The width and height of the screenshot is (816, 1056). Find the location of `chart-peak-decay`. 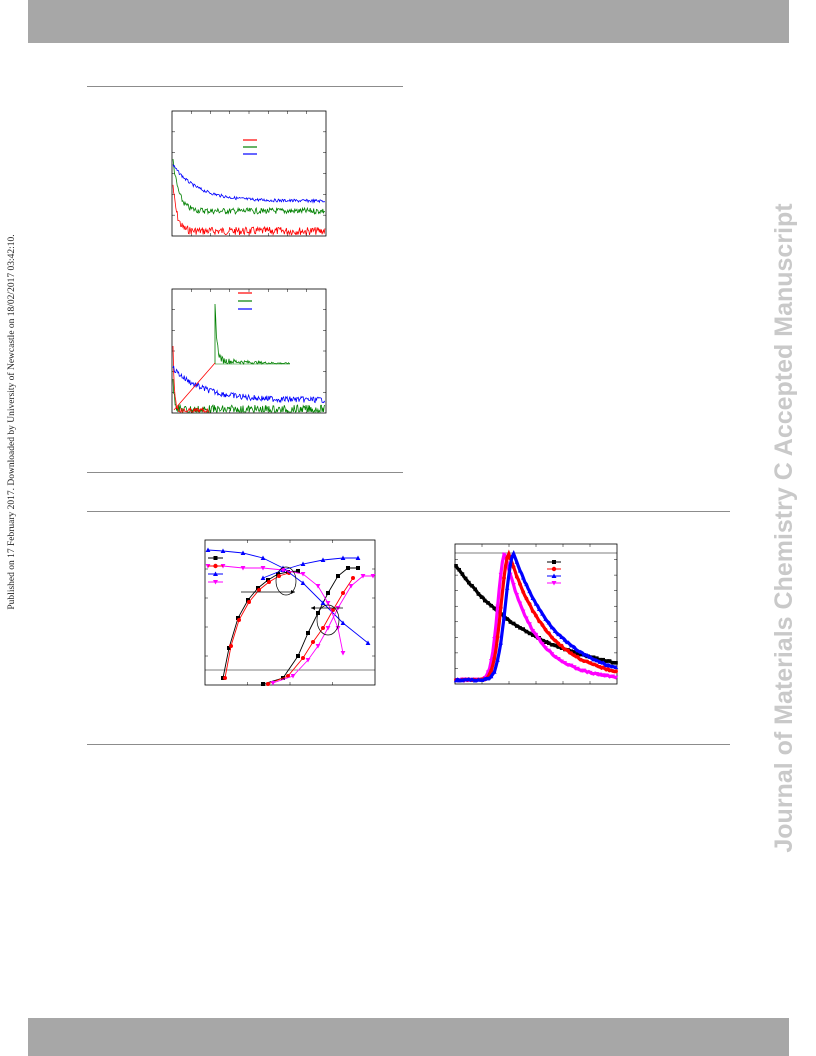

chart-peak-decay is located at coordinates (536, 617).